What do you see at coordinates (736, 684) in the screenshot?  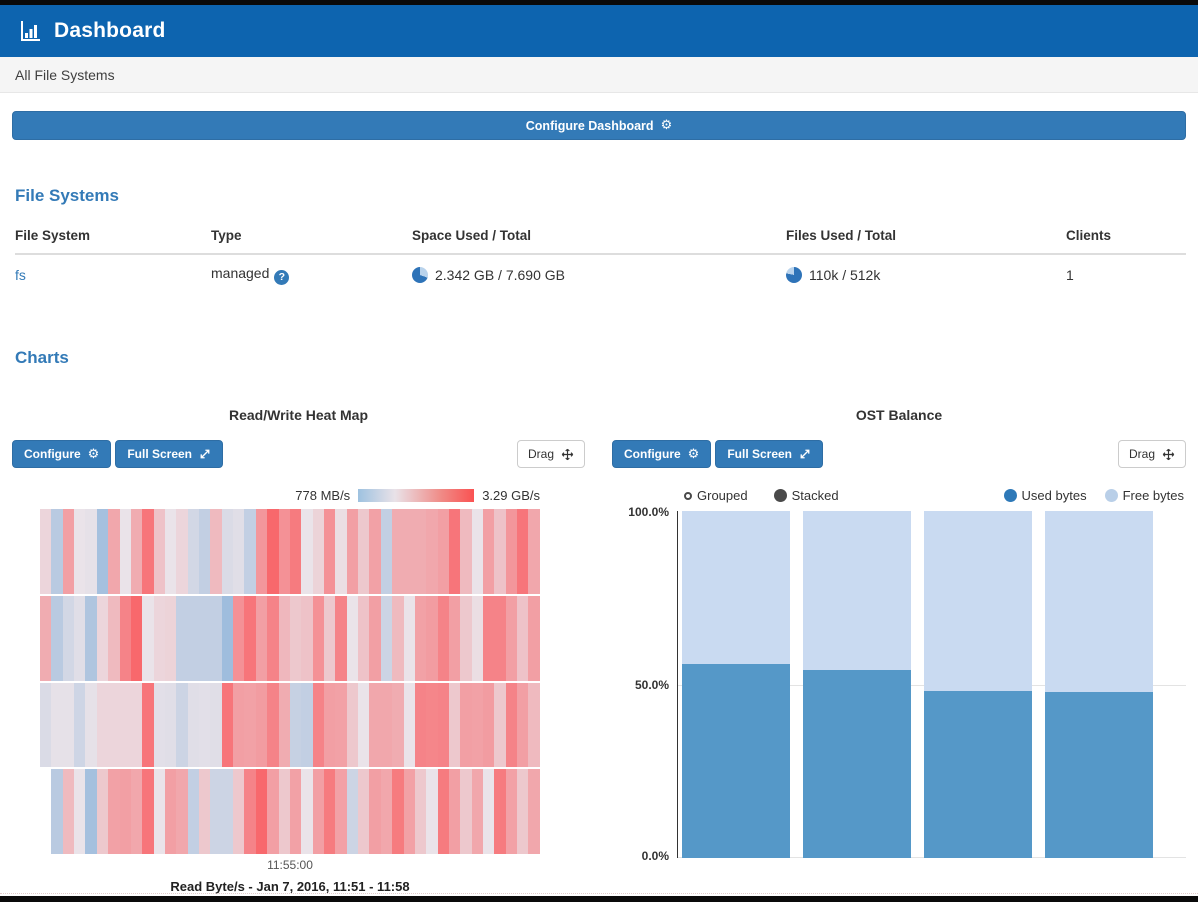 I see `ost-bar` at bounding box center [736, 684].